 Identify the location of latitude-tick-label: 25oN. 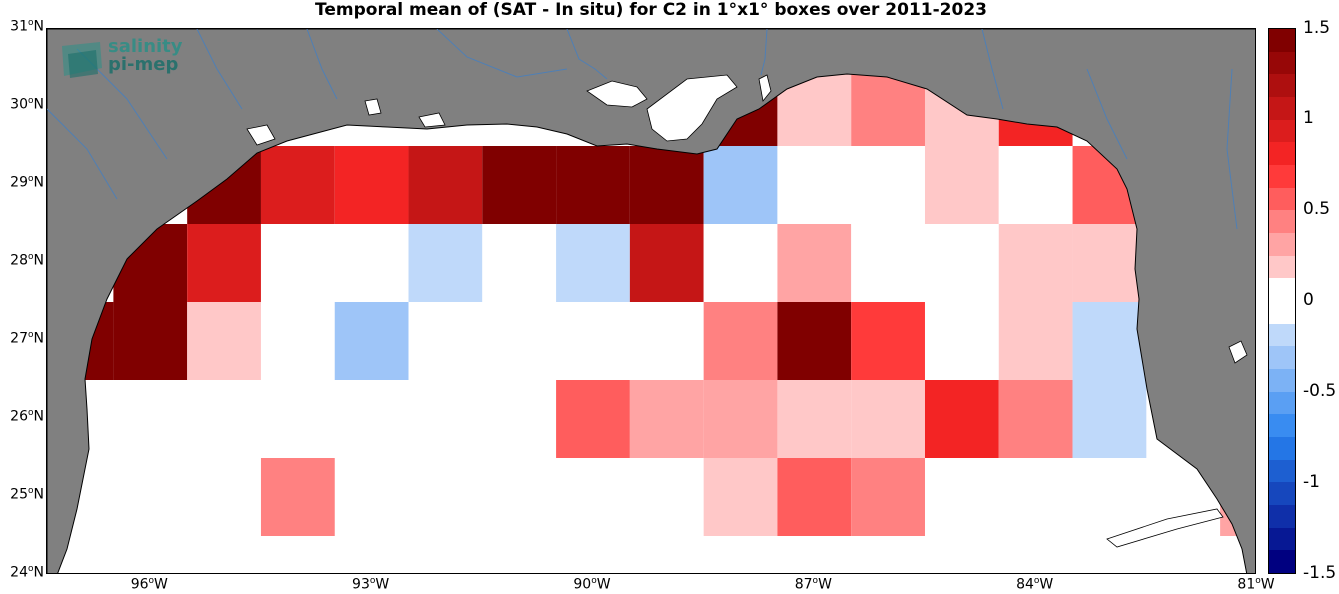
(27, 494).